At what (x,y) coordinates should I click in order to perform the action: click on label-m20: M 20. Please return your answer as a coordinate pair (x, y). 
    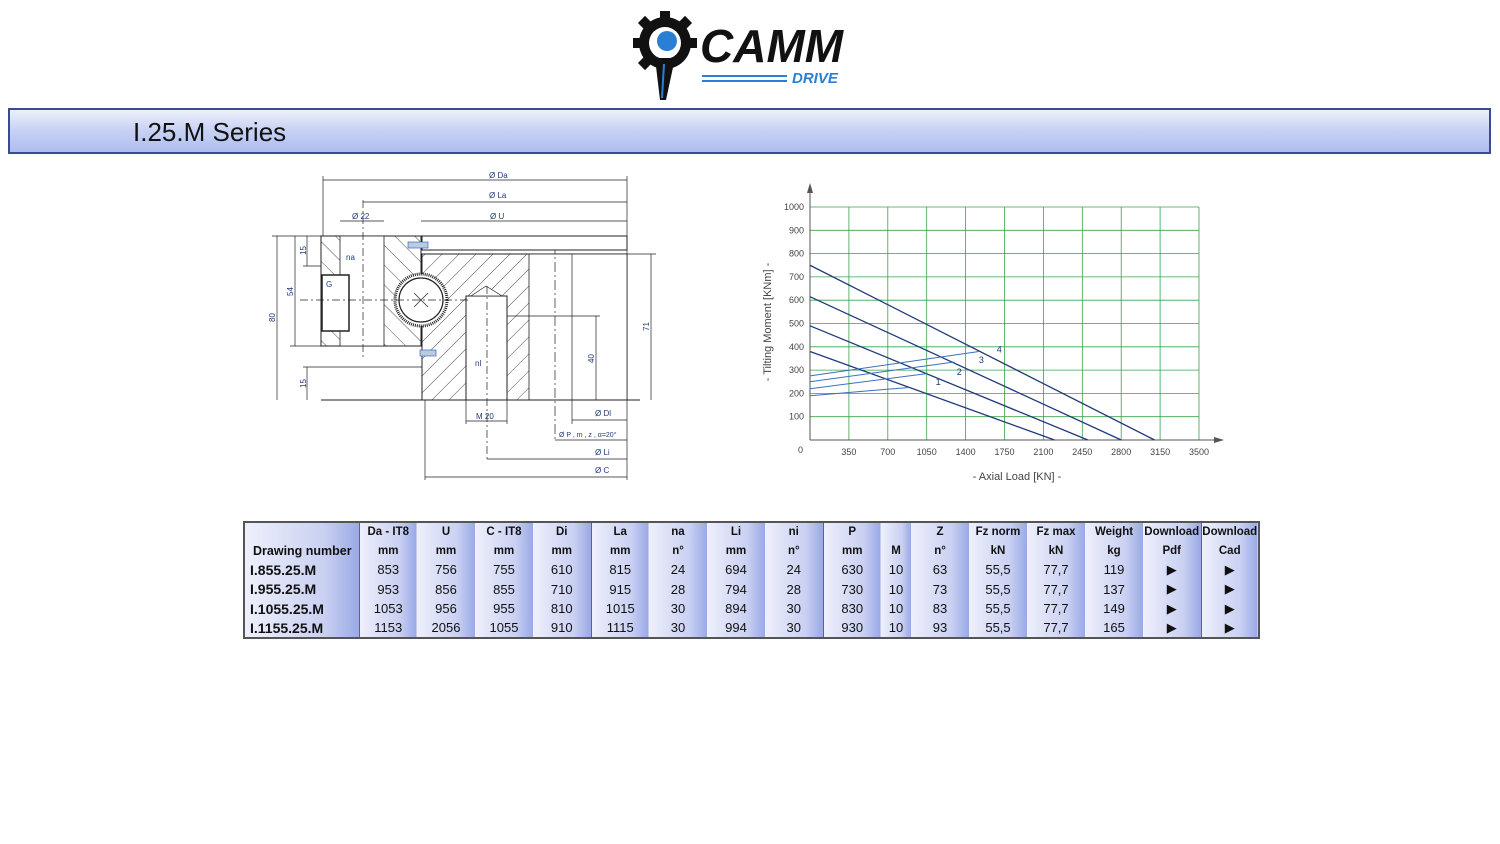
    Looking at the image, I should click on (485, 416).